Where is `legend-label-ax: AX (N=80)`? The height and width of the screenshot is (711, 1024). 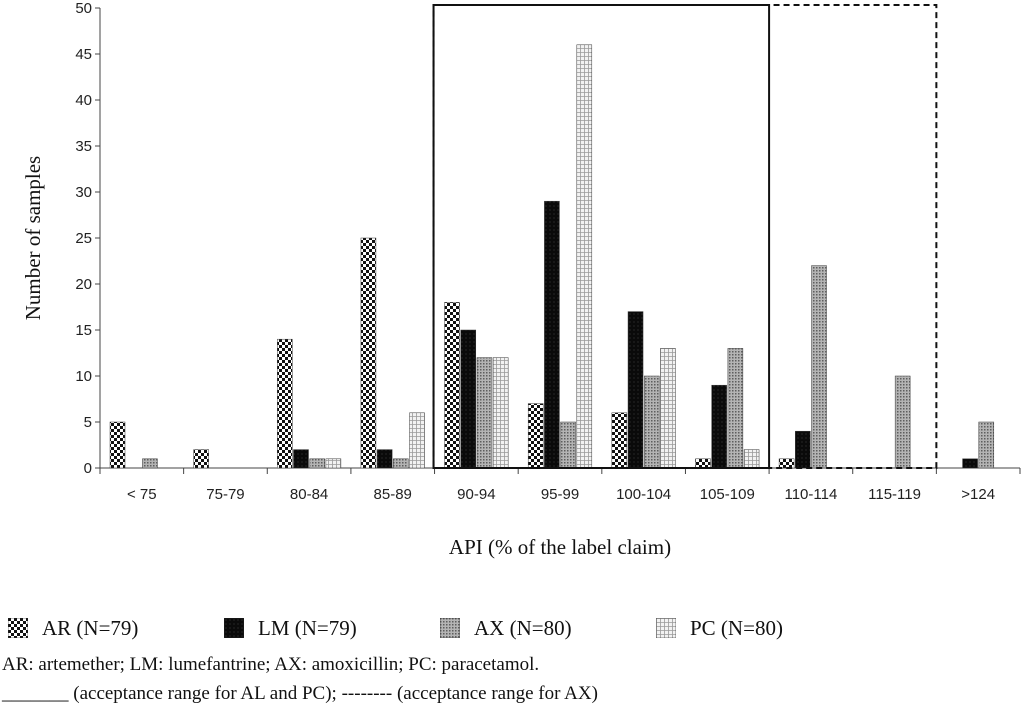
legend-label-ax: AX (N=80) is located at coordinates (523, 627).